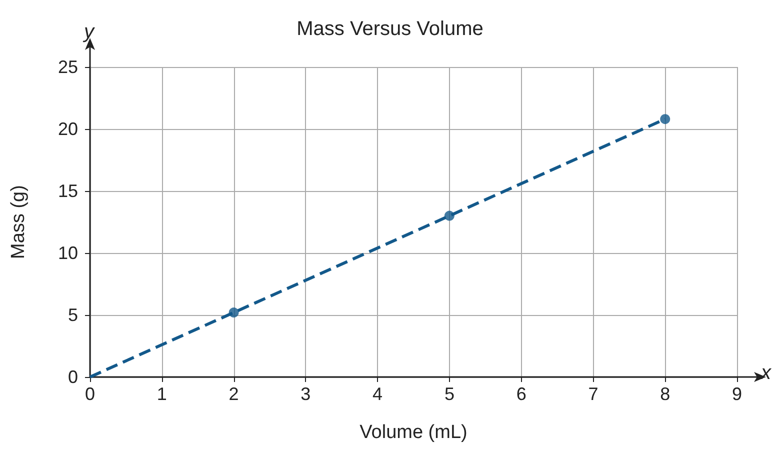 The width and height of the screenshot is (780, 450). Describe the element at coordinates (88, 32) in the screenshot. I see `text: y` at that location.